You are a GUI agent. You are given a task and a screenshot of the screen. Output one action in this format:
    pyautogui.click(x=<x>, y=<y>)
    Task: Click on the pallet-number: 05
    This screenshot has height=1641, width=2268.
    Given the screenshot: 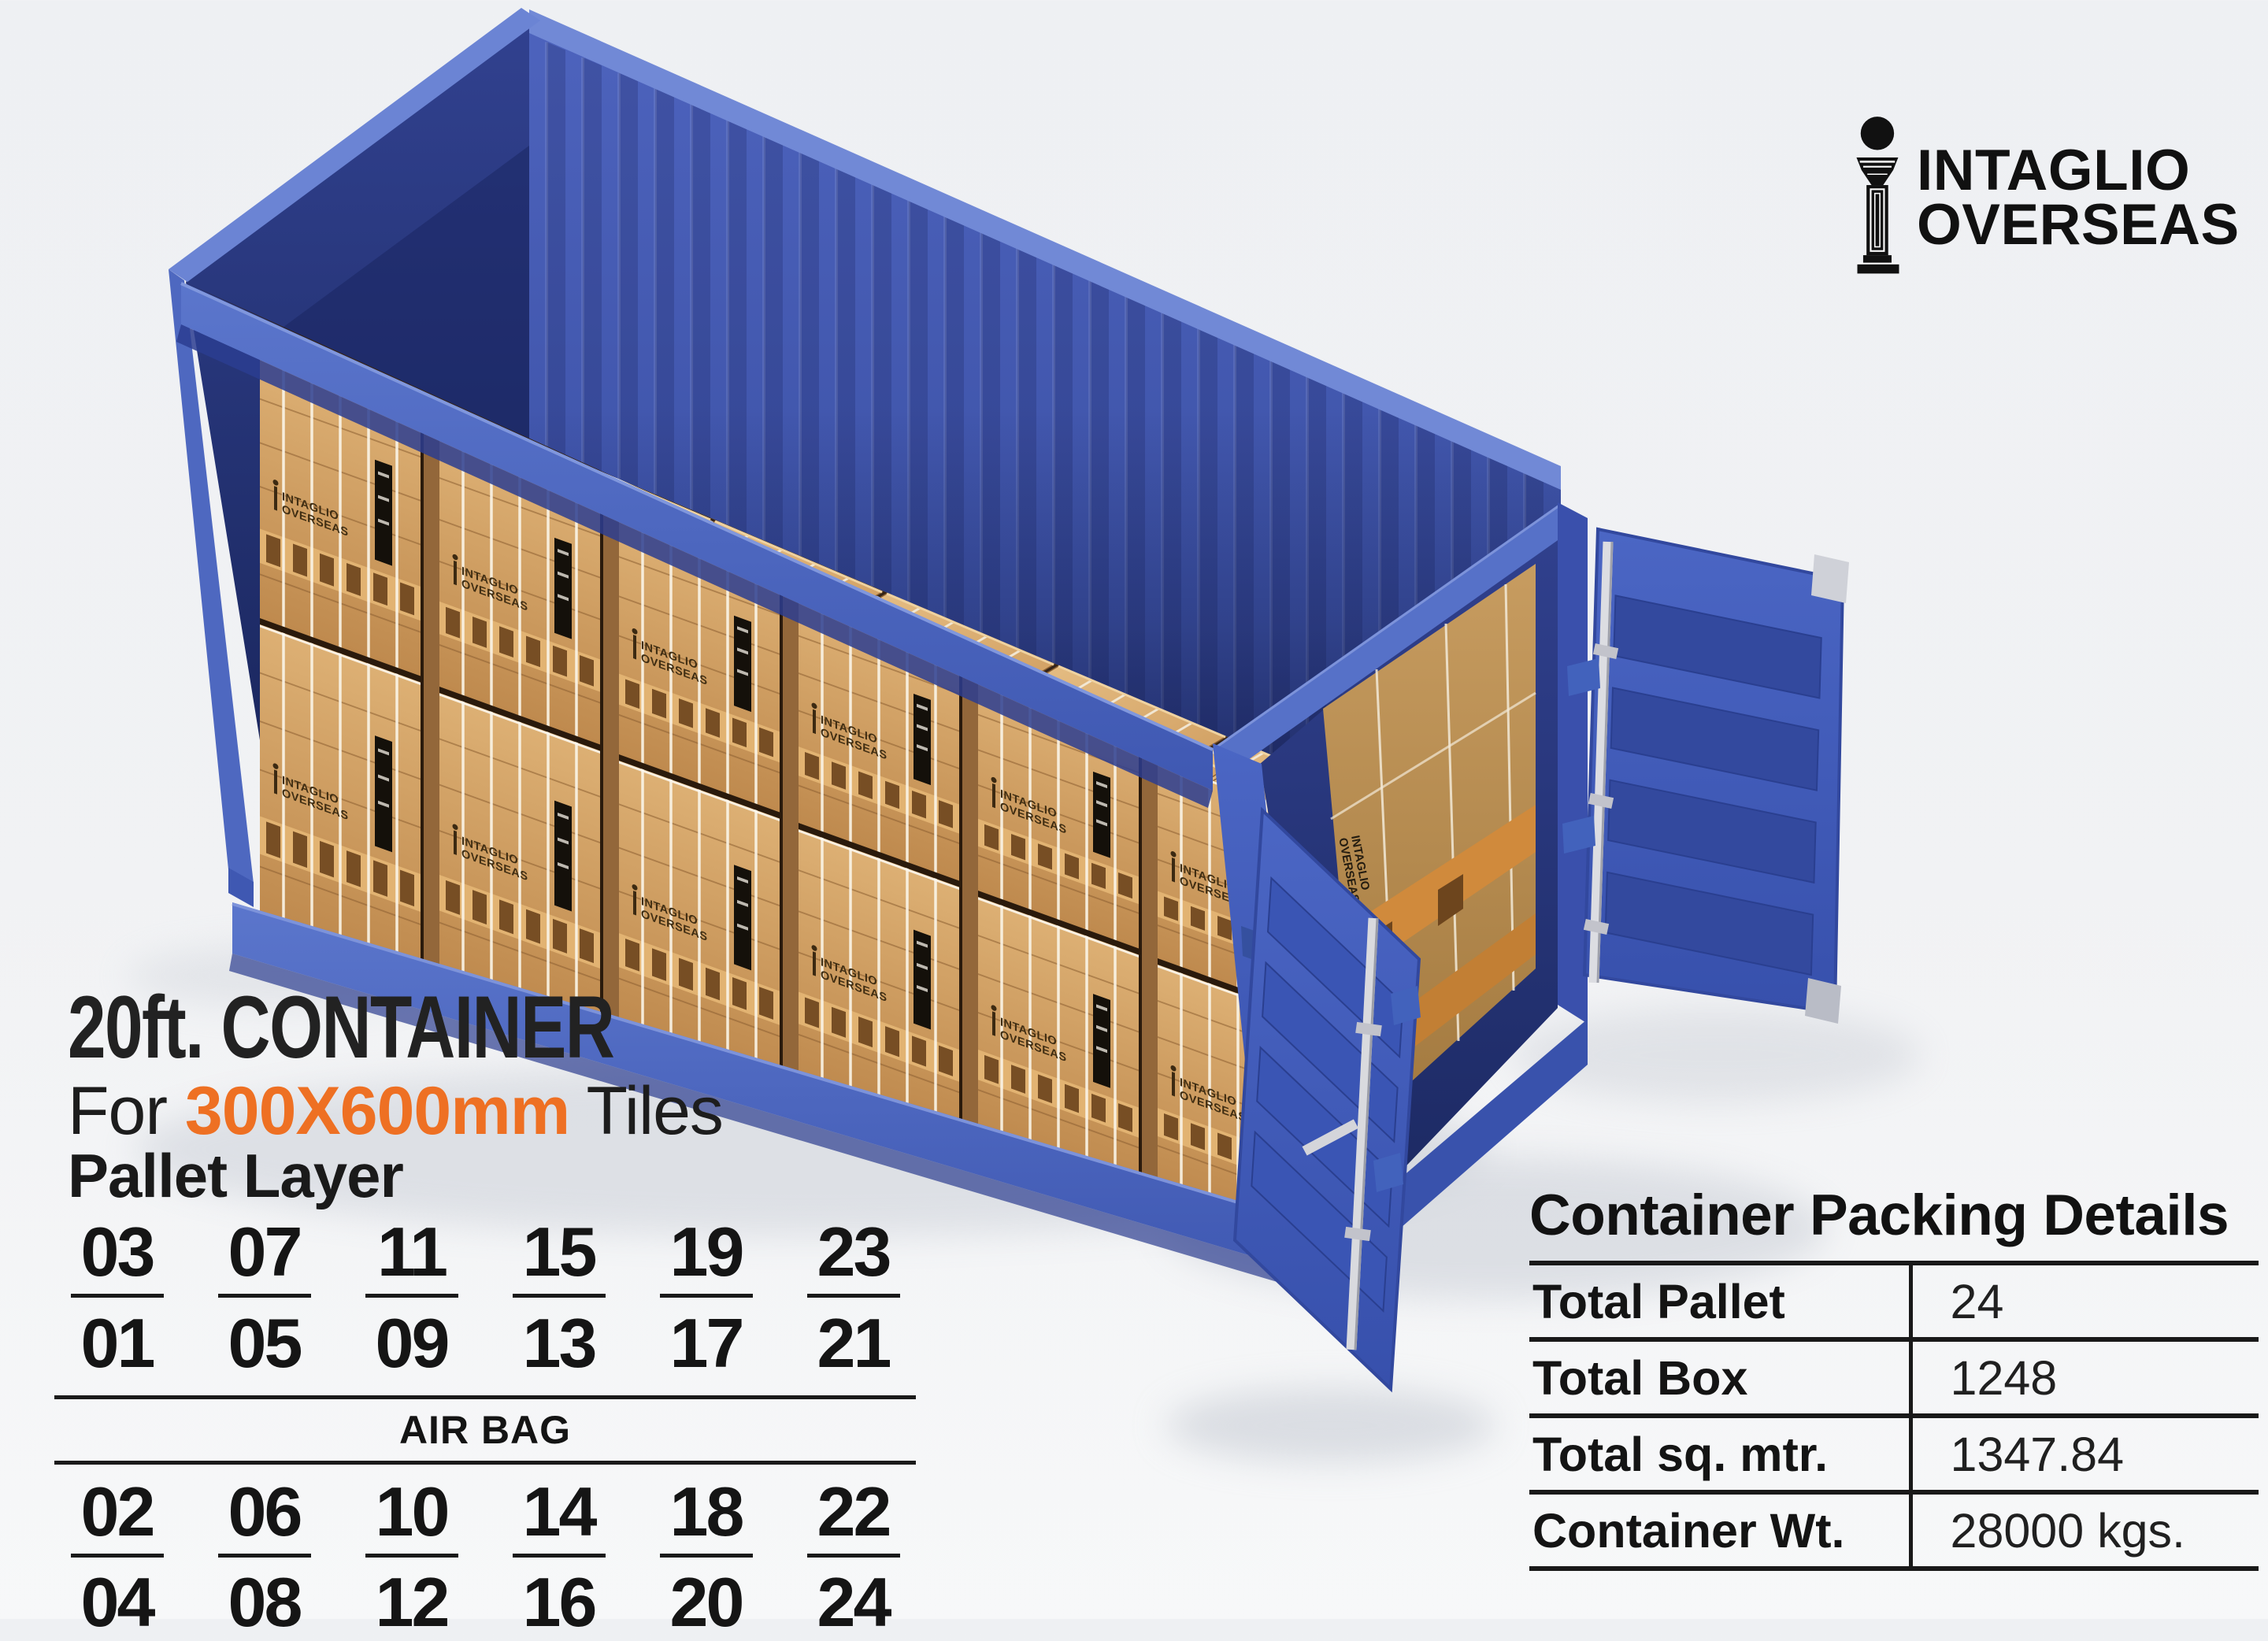 What is the action you would take?
    pyautogui.click(x=265, y=1343)
    